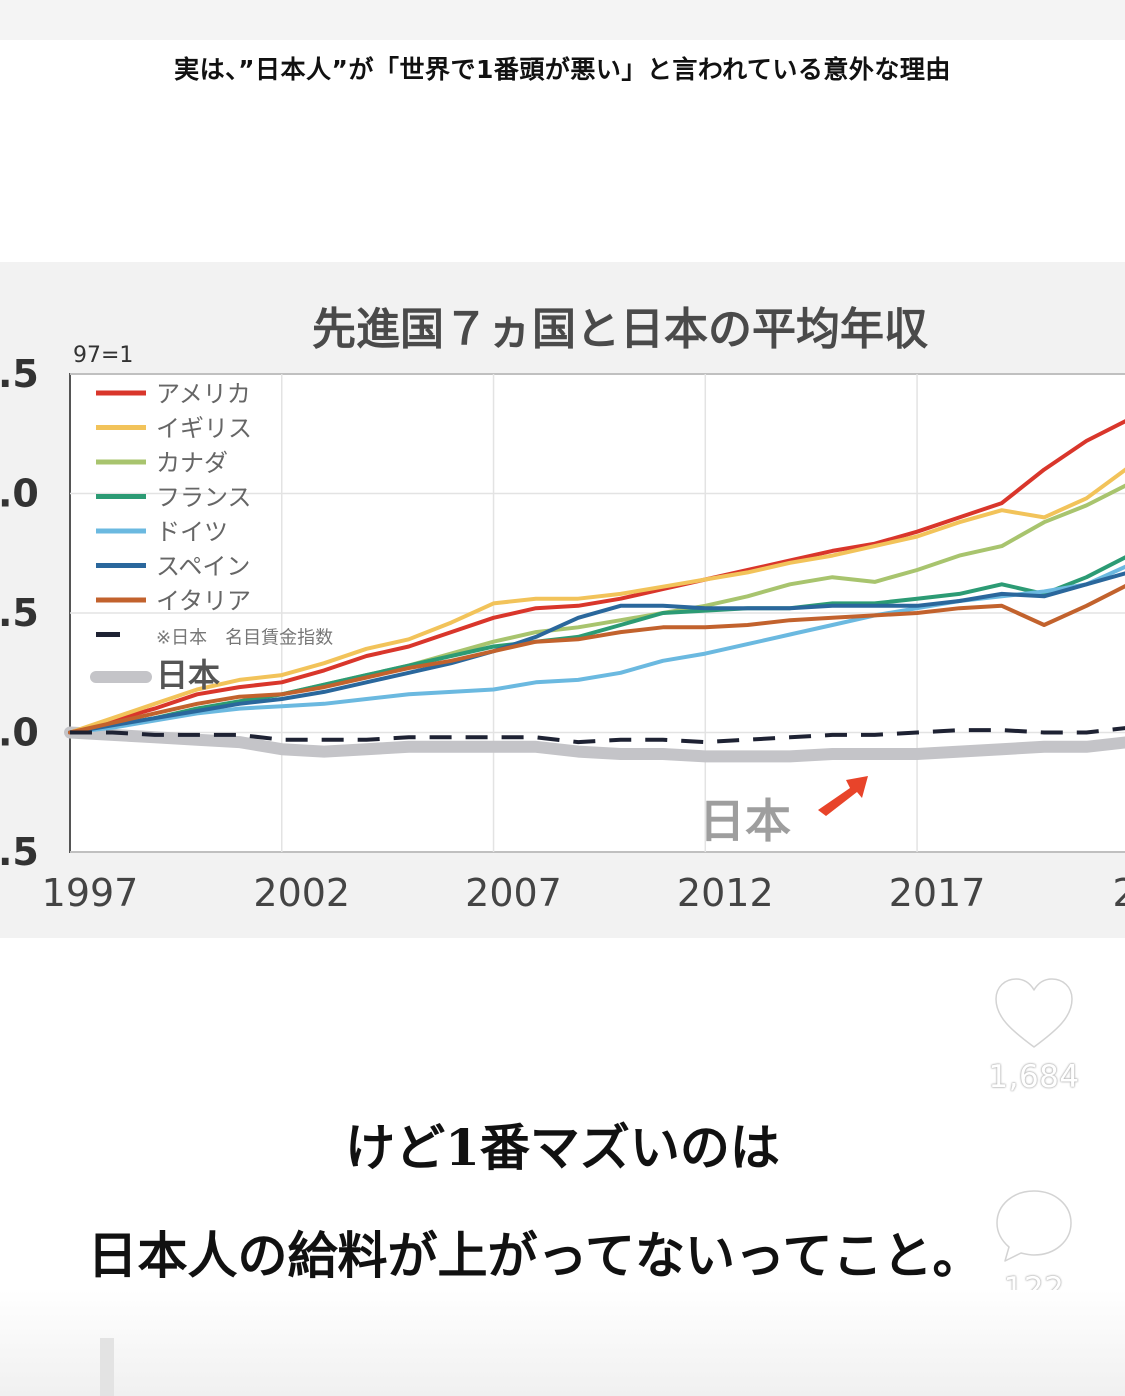  I want to click on legend-label: ドイツ, so click(192, 532).